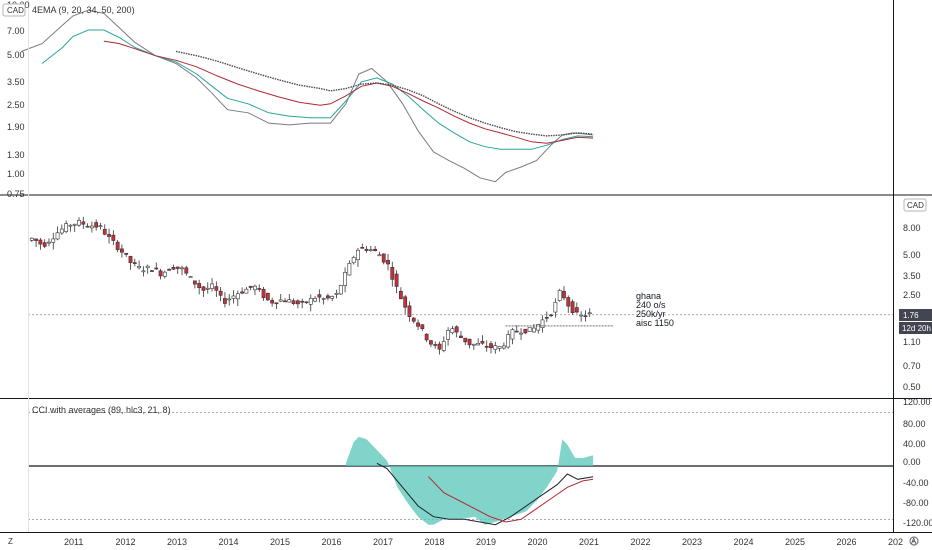  What do you see at coordinates (101, 410) in the screenshot?
I see `cci-panel-title: CCI with averages (89, hlc3, 21, 8)` at bounding box center [101, 410].